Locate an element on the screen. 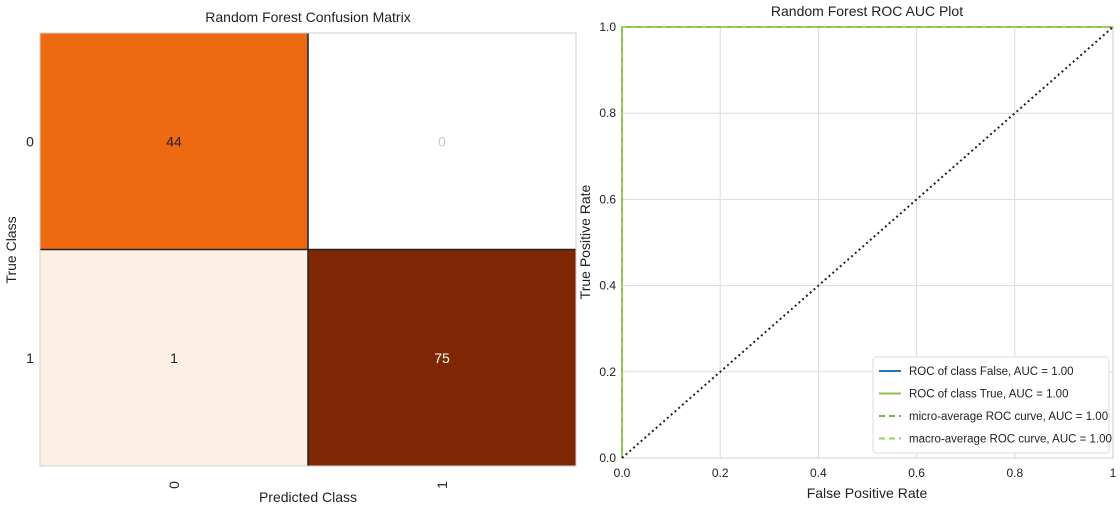  roc-ytick-5: 1.0 is located at coordinates (607, 27).